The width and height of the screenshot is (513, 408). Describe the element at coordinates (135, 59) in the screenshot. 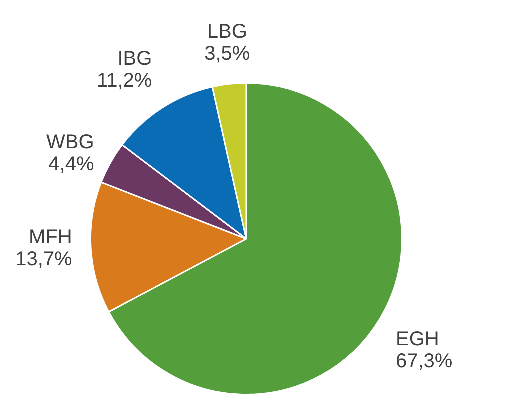

I see `slice-label: IBG` at that location.